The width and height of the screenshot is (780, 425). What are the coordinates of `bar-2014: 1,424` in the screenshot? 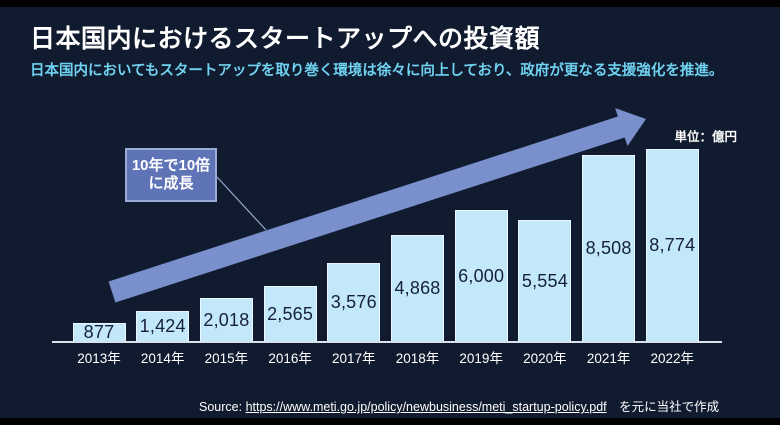 It's located at (163, 326).